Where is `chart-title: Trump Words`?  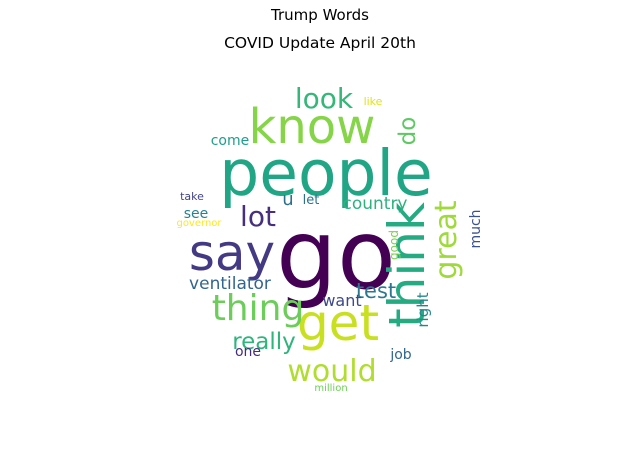 chart-title: Trump Words is located at coordinates (320, 15).